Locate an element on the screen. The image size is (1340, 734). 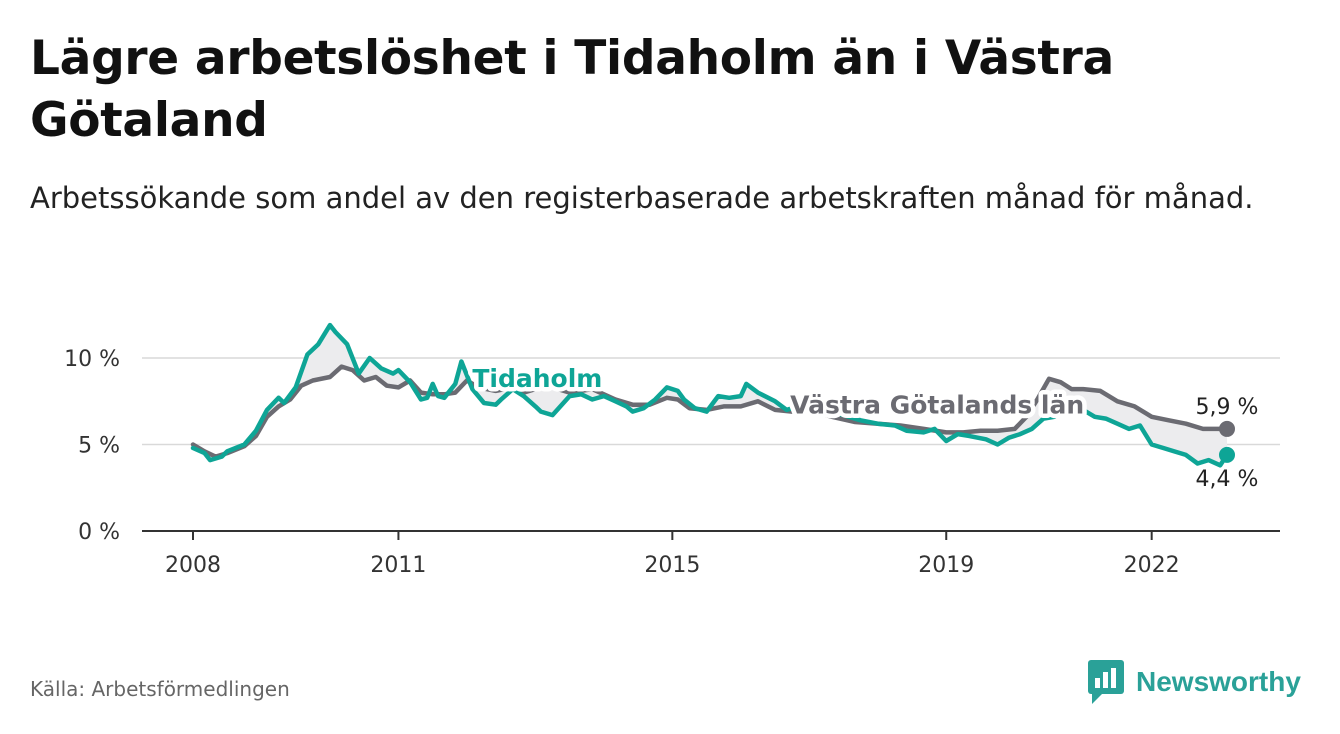
end-point-tidaholm is located at coordinates (1227, 454).